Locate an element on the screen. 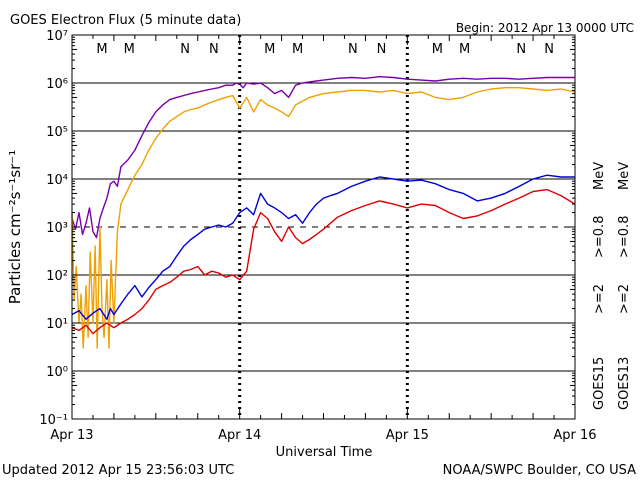 This screenshot has height=480, width=640. legend-goes13-08mev: >=0.8 is located at coordinates (624, 237).